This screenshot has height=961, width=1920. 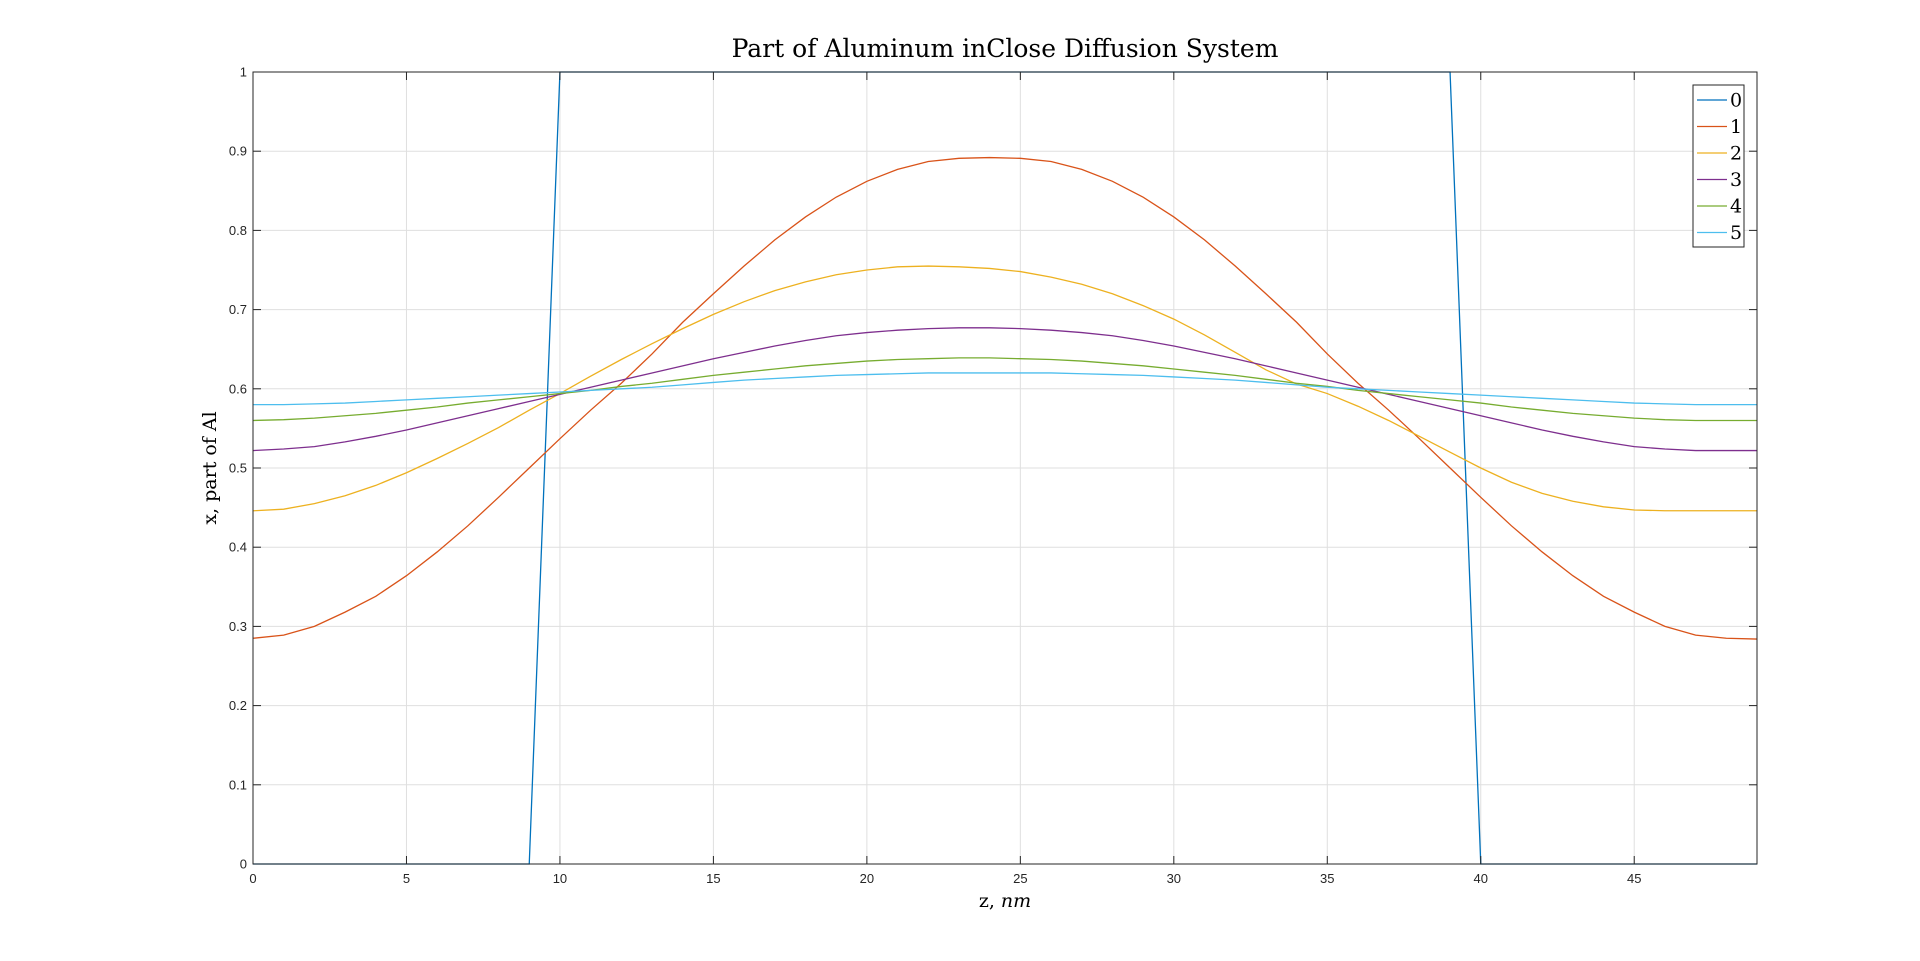 I want to click on legend-label-4: 4, so click(x=1736, y=207).